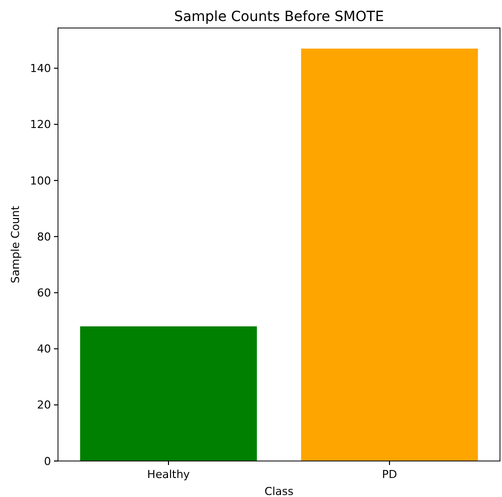 Image resolution: width=502 pixels, height=497 pixels. I want to click on x-tick-label: PD, so click(390, 474).